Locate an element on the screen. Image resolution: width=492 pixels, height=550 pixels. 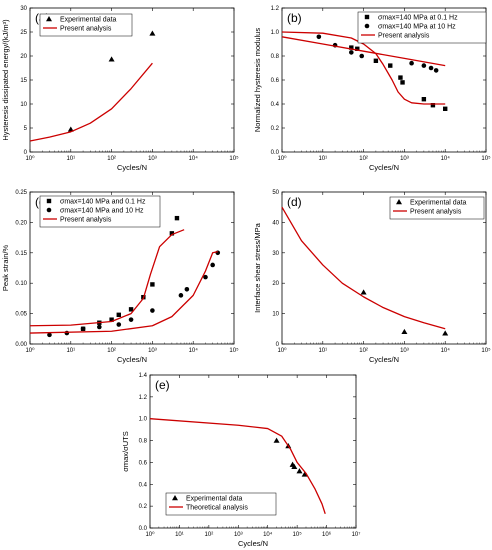
panel-b-y-tick-label: 1.0 is located at coordinates (275, 33).